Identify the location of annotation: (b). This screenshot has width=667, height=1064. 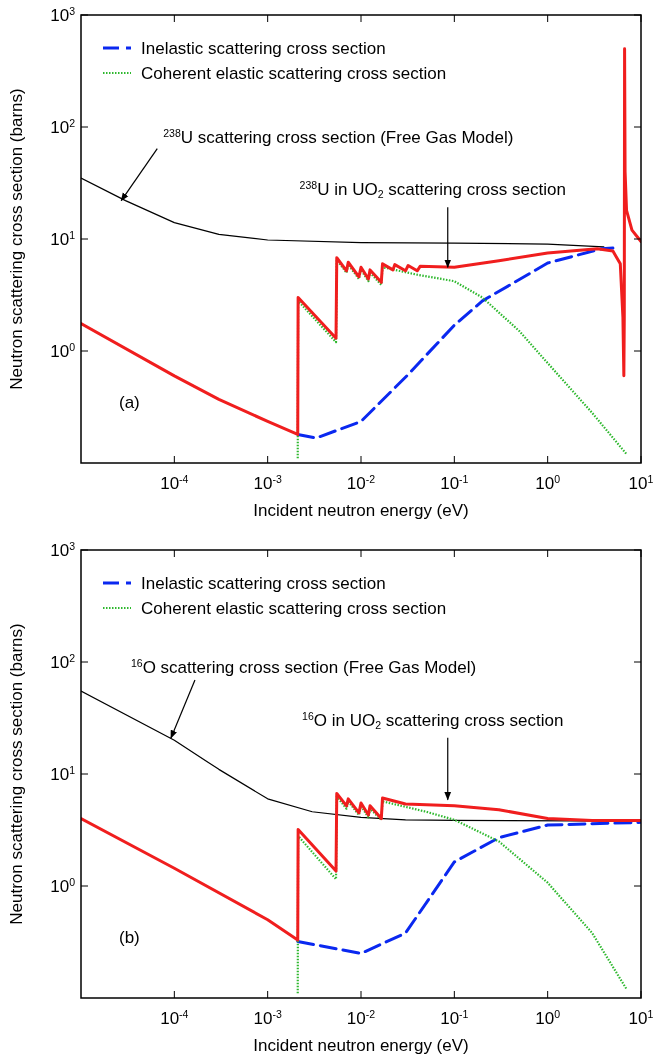
(129, 937).